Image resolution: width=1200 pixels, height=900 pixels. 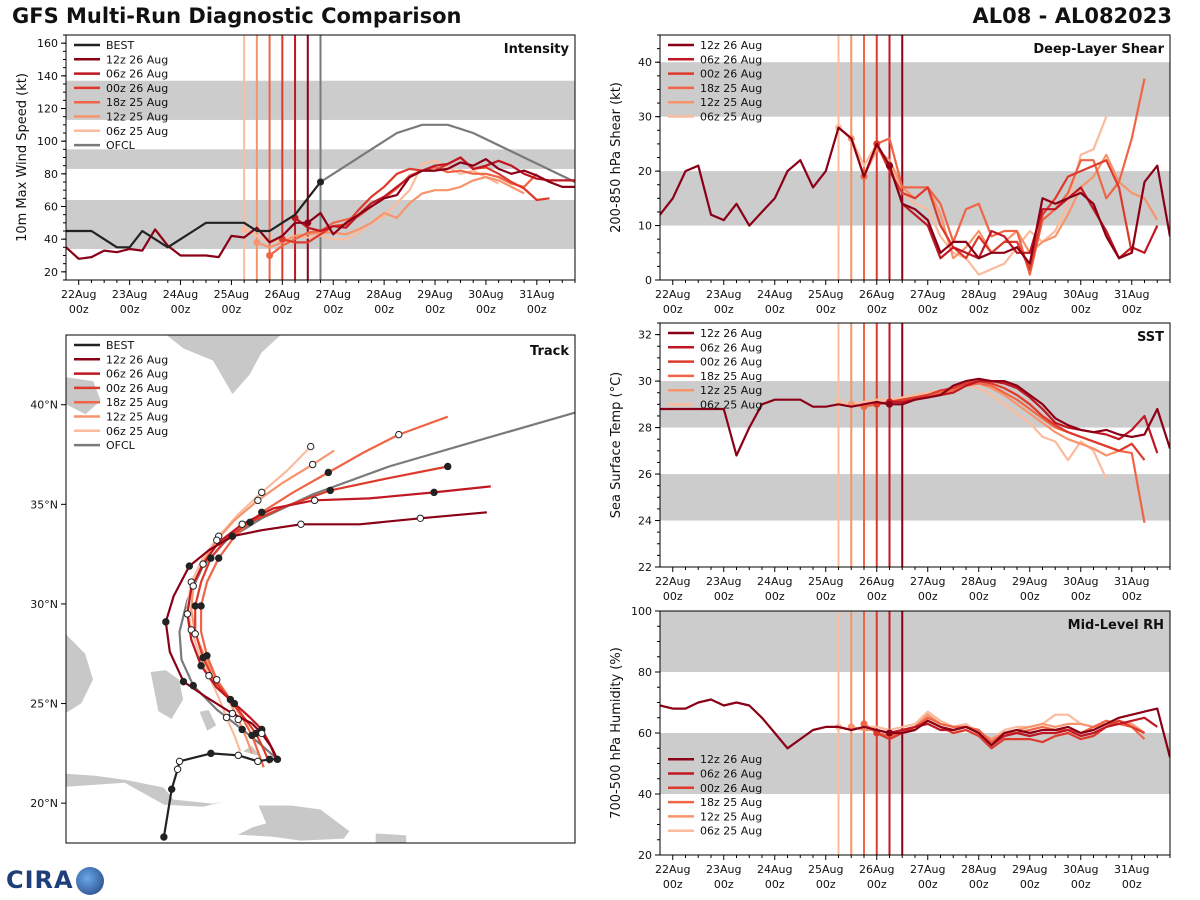 I want to click on track-series-06z-25-aug, so click(x=249, y=598).